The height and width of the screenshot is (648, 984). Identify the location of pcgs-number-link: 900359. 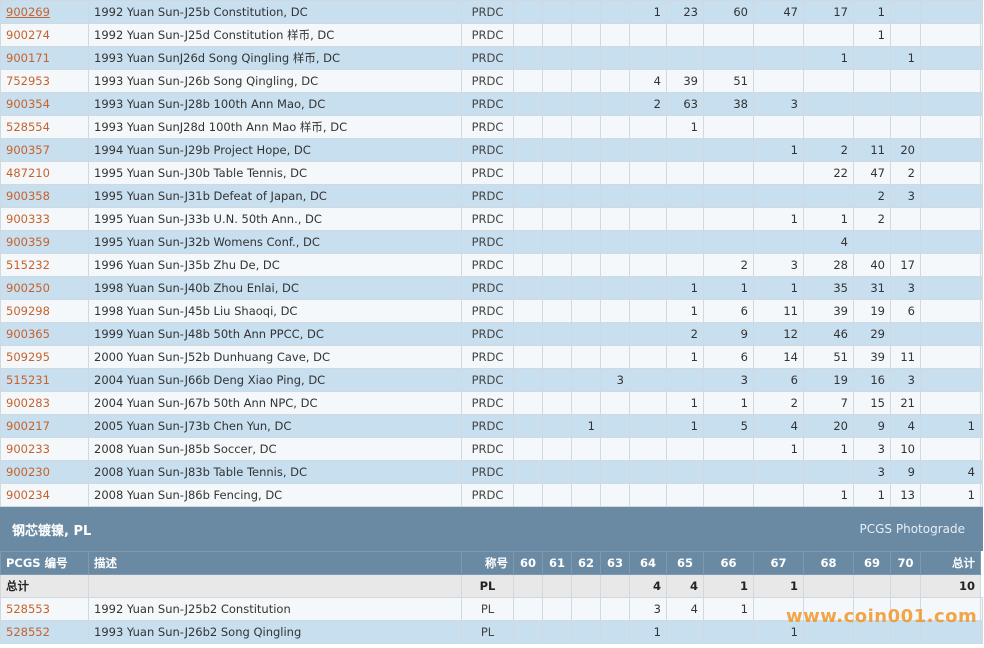
(28, 242).